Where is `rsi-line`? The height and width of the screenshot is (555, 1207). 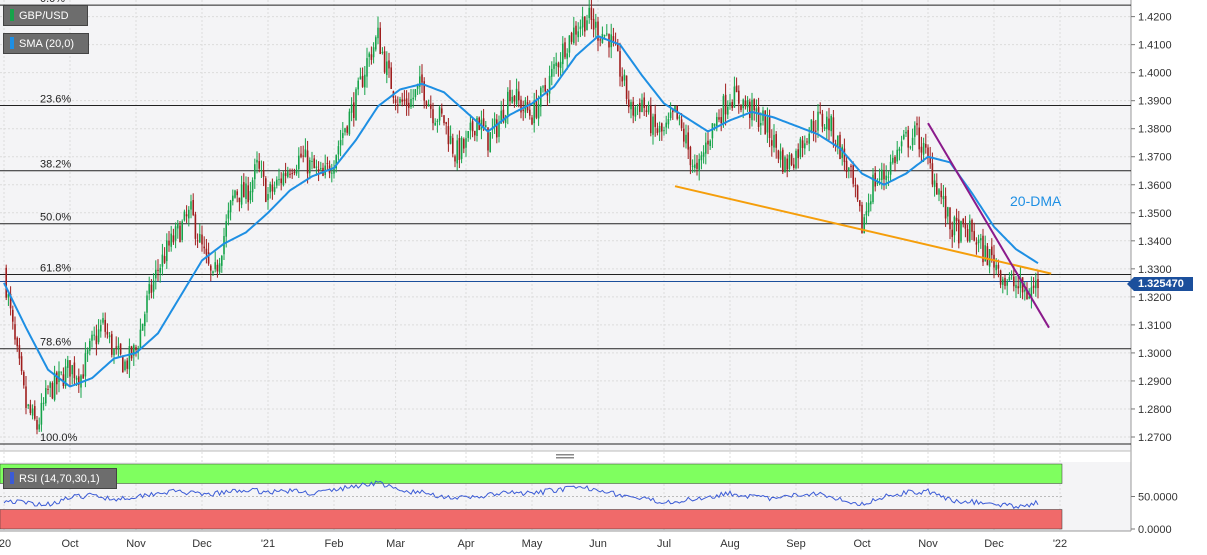
rsi-line is located at coordinates (521, 495).